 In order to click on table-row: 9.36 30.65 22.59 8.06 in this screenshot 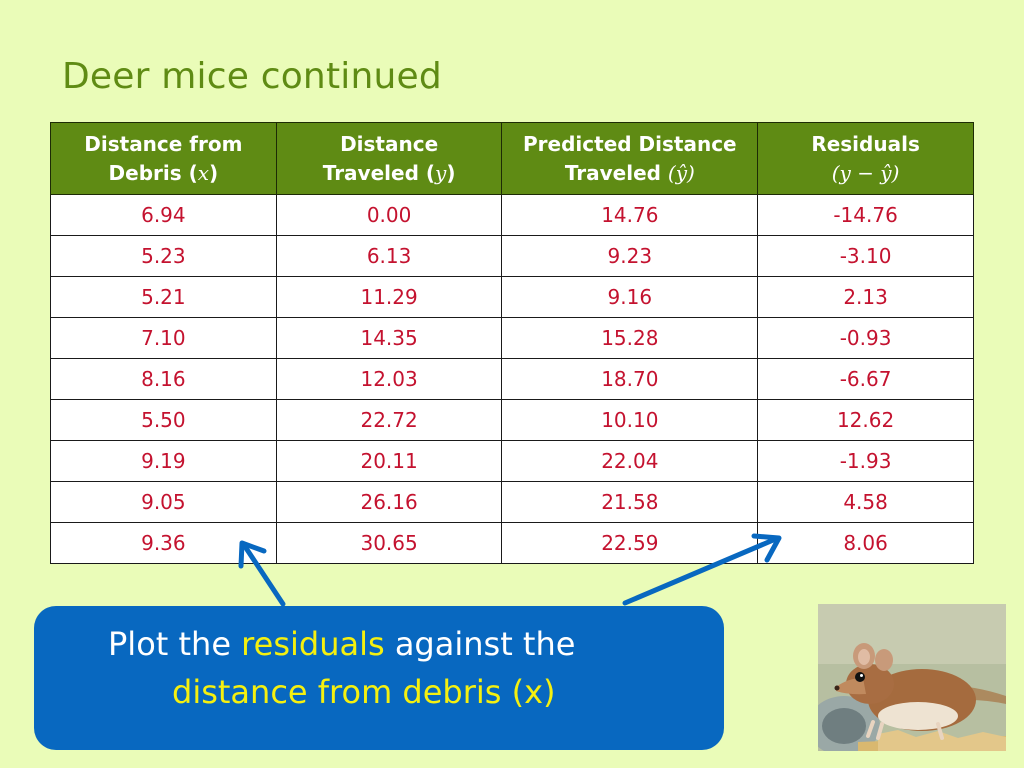, I will do `click(512, 543)`.